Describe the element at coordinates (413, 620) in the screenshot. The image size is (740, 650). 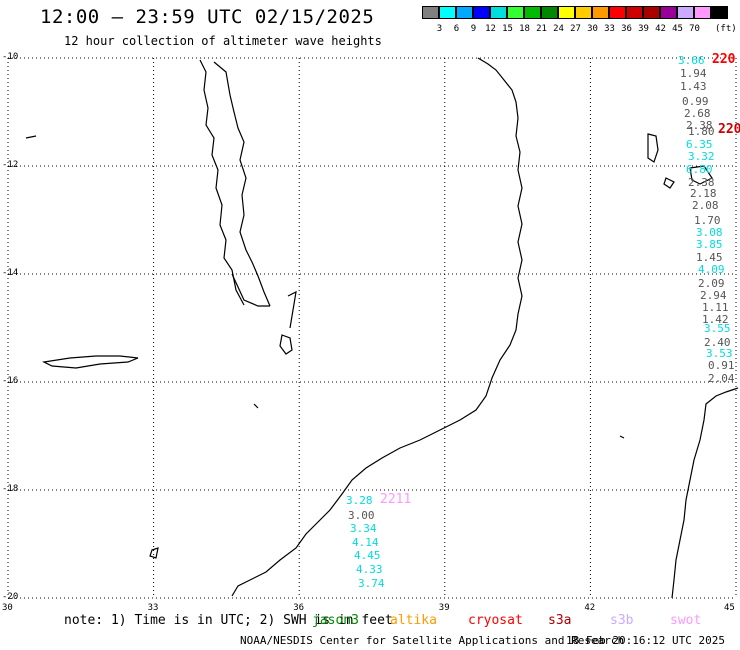
I see `satellite-label: altika` at that location.